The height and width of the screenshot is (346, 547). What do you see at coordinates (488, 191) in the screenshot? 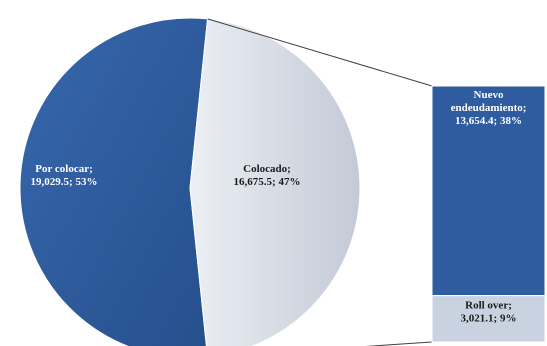
I see `bar-segment-nuevo-endeudamiento` at bounding box center [488, 191].